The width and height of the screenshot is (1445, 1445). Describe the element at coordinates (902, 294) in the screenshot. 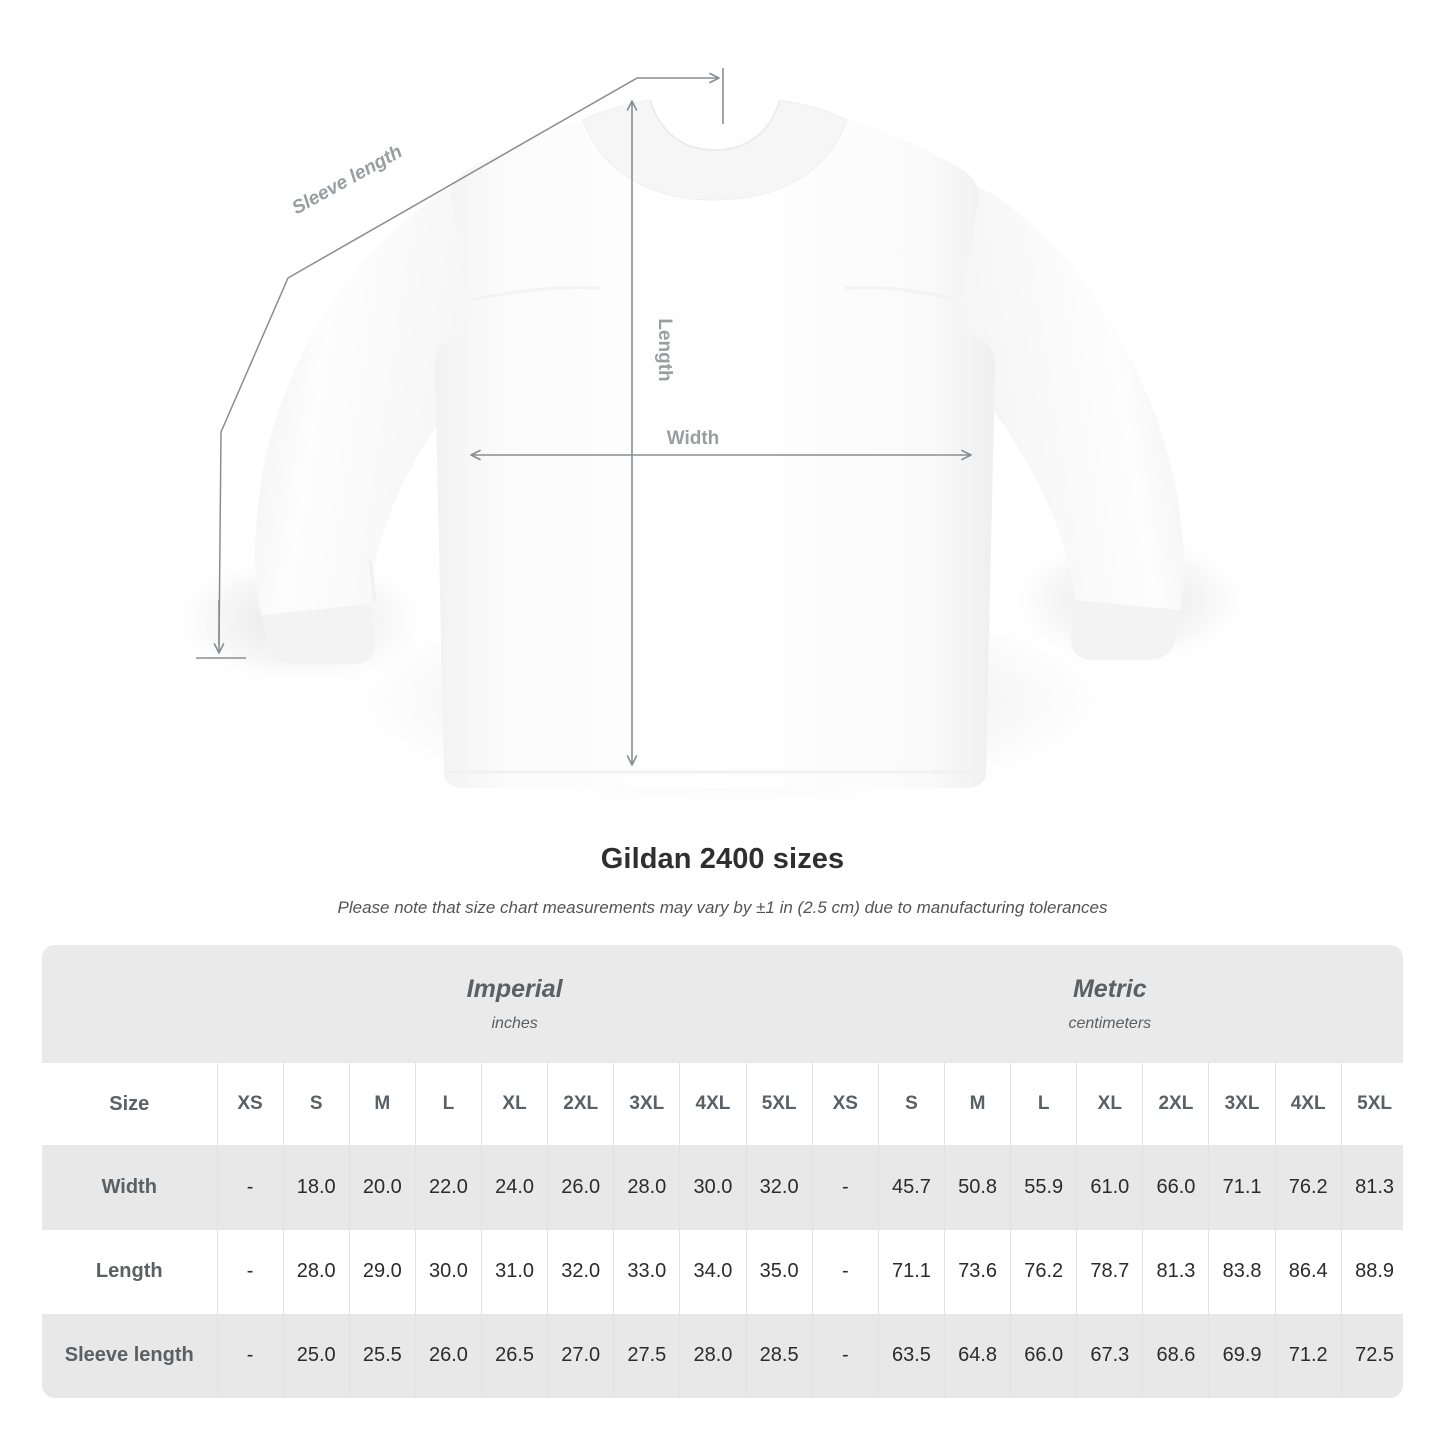

I see `fold-right` at that location.